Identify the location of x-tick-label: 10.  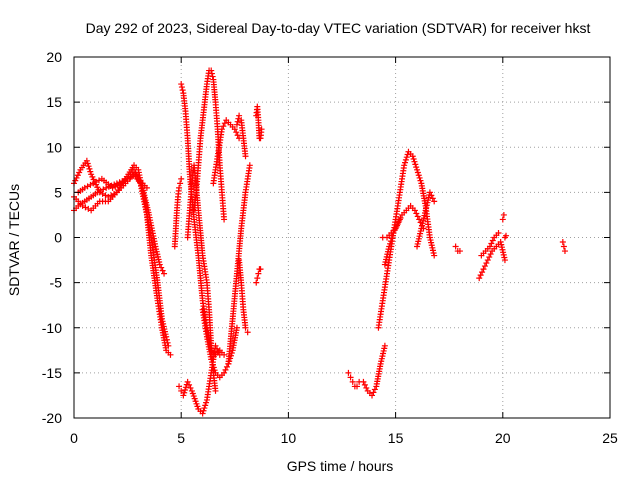
(289, 438).